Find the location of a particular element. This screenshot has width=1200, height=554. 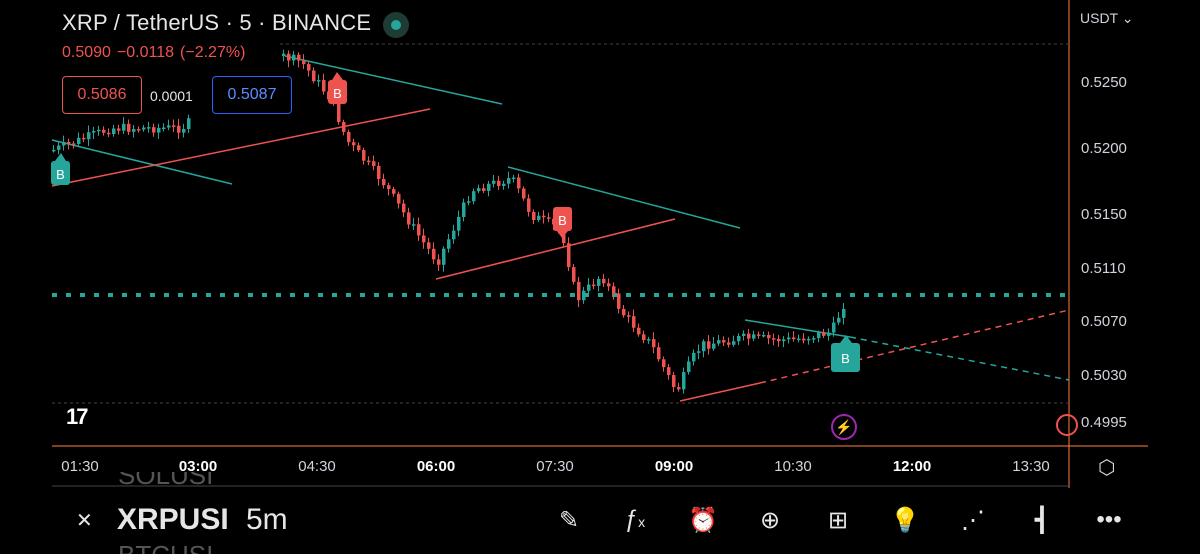

alarm-icon: ⏰ is located at coordinates (703, 520).